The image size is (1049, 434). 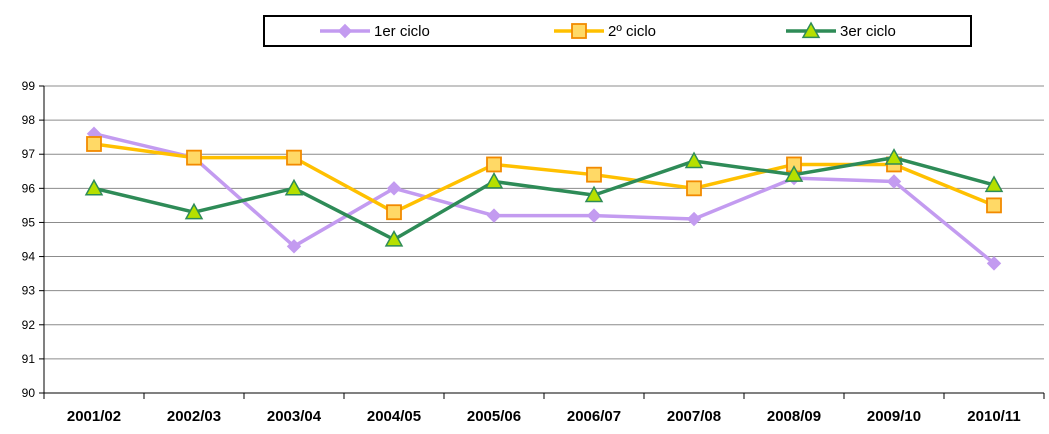 What do you see at coordinates (794, 416) in the screenshot?
I see `x-tick-label: 2008/09` at bounding box center [794, 416].